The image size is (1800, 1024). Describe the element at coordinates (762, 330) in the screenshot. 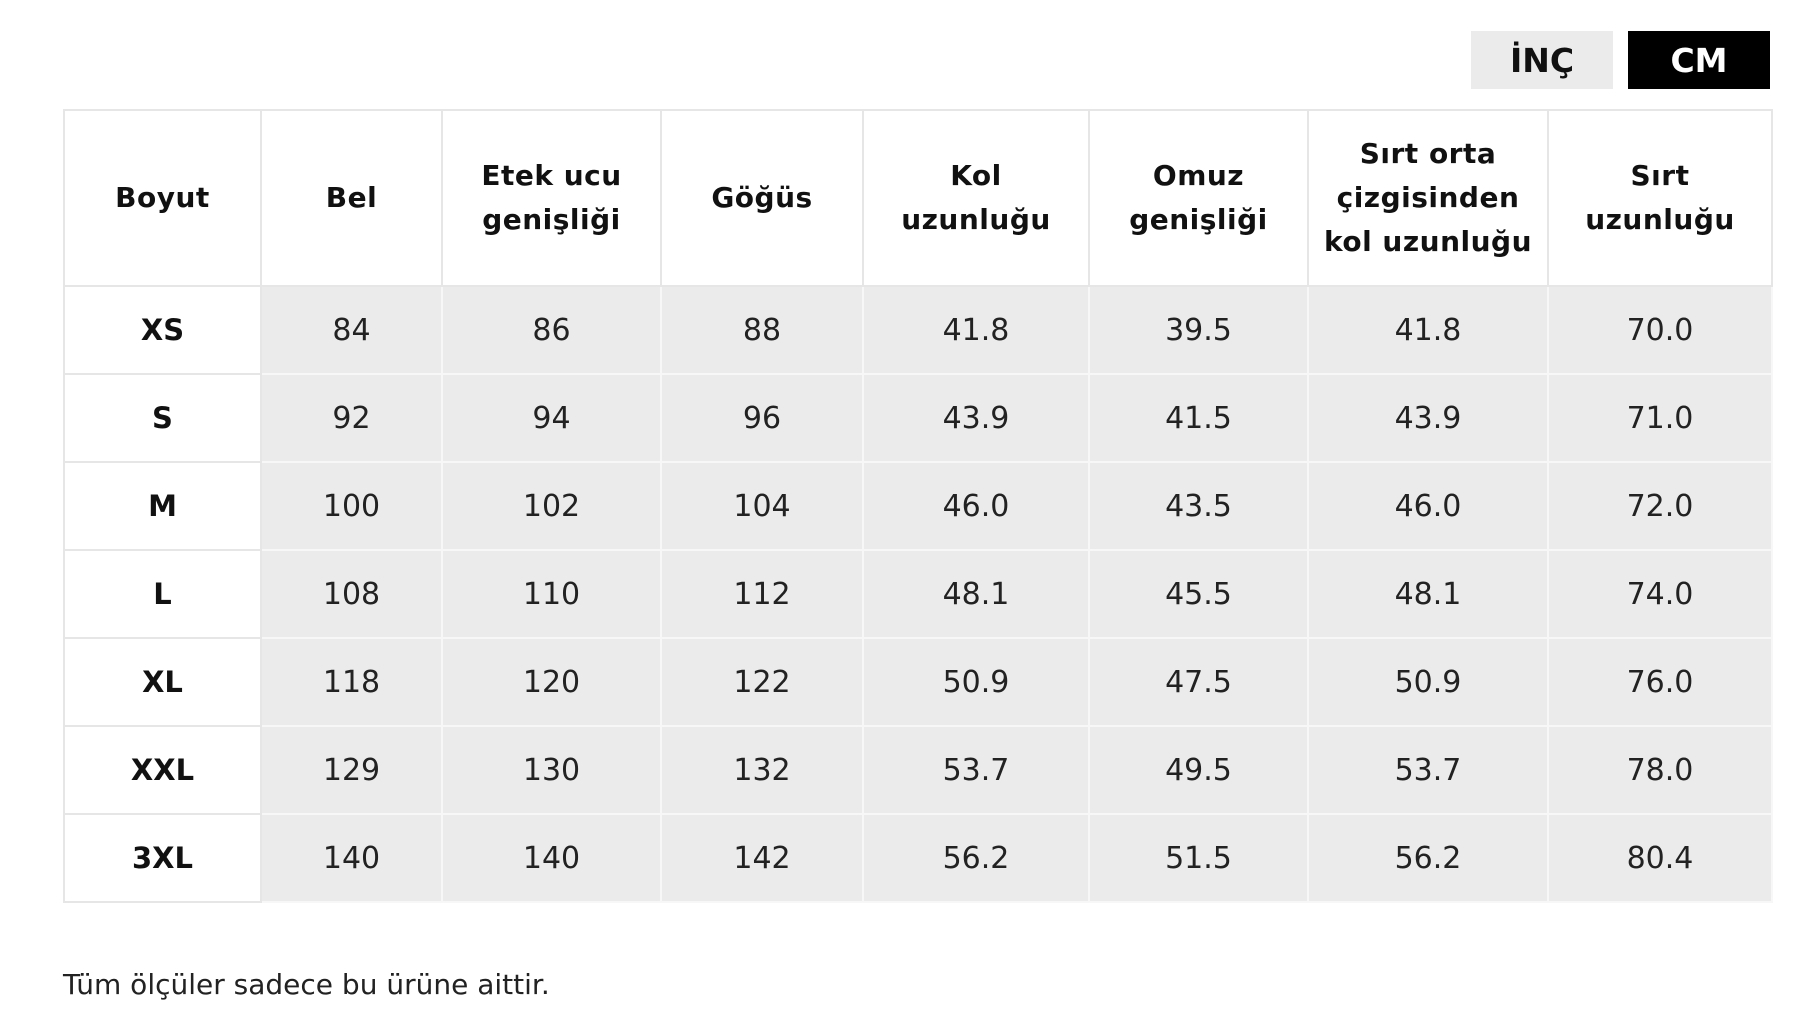

I see `measurement-cell: 88` at that location.